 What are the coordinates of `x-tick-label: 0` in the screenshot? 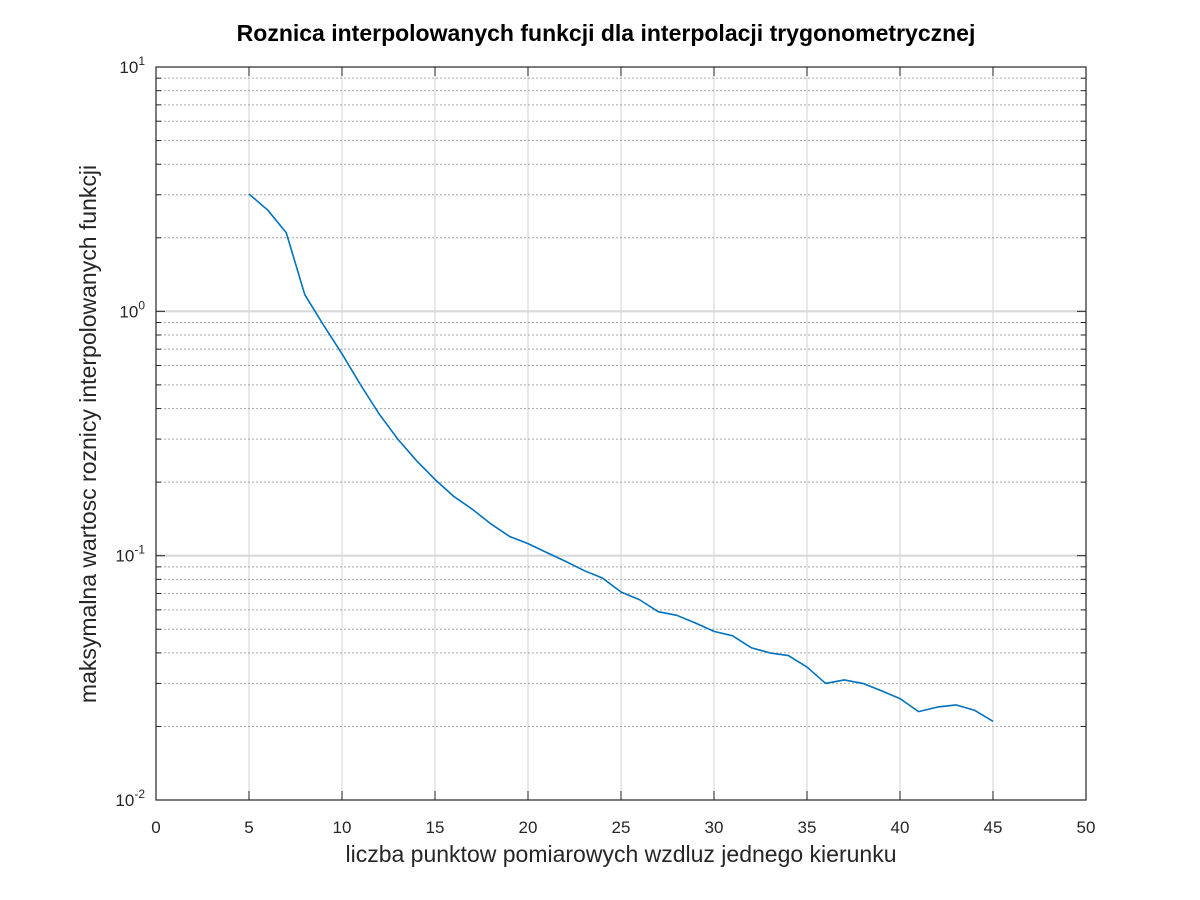 It's located at (155, 827).